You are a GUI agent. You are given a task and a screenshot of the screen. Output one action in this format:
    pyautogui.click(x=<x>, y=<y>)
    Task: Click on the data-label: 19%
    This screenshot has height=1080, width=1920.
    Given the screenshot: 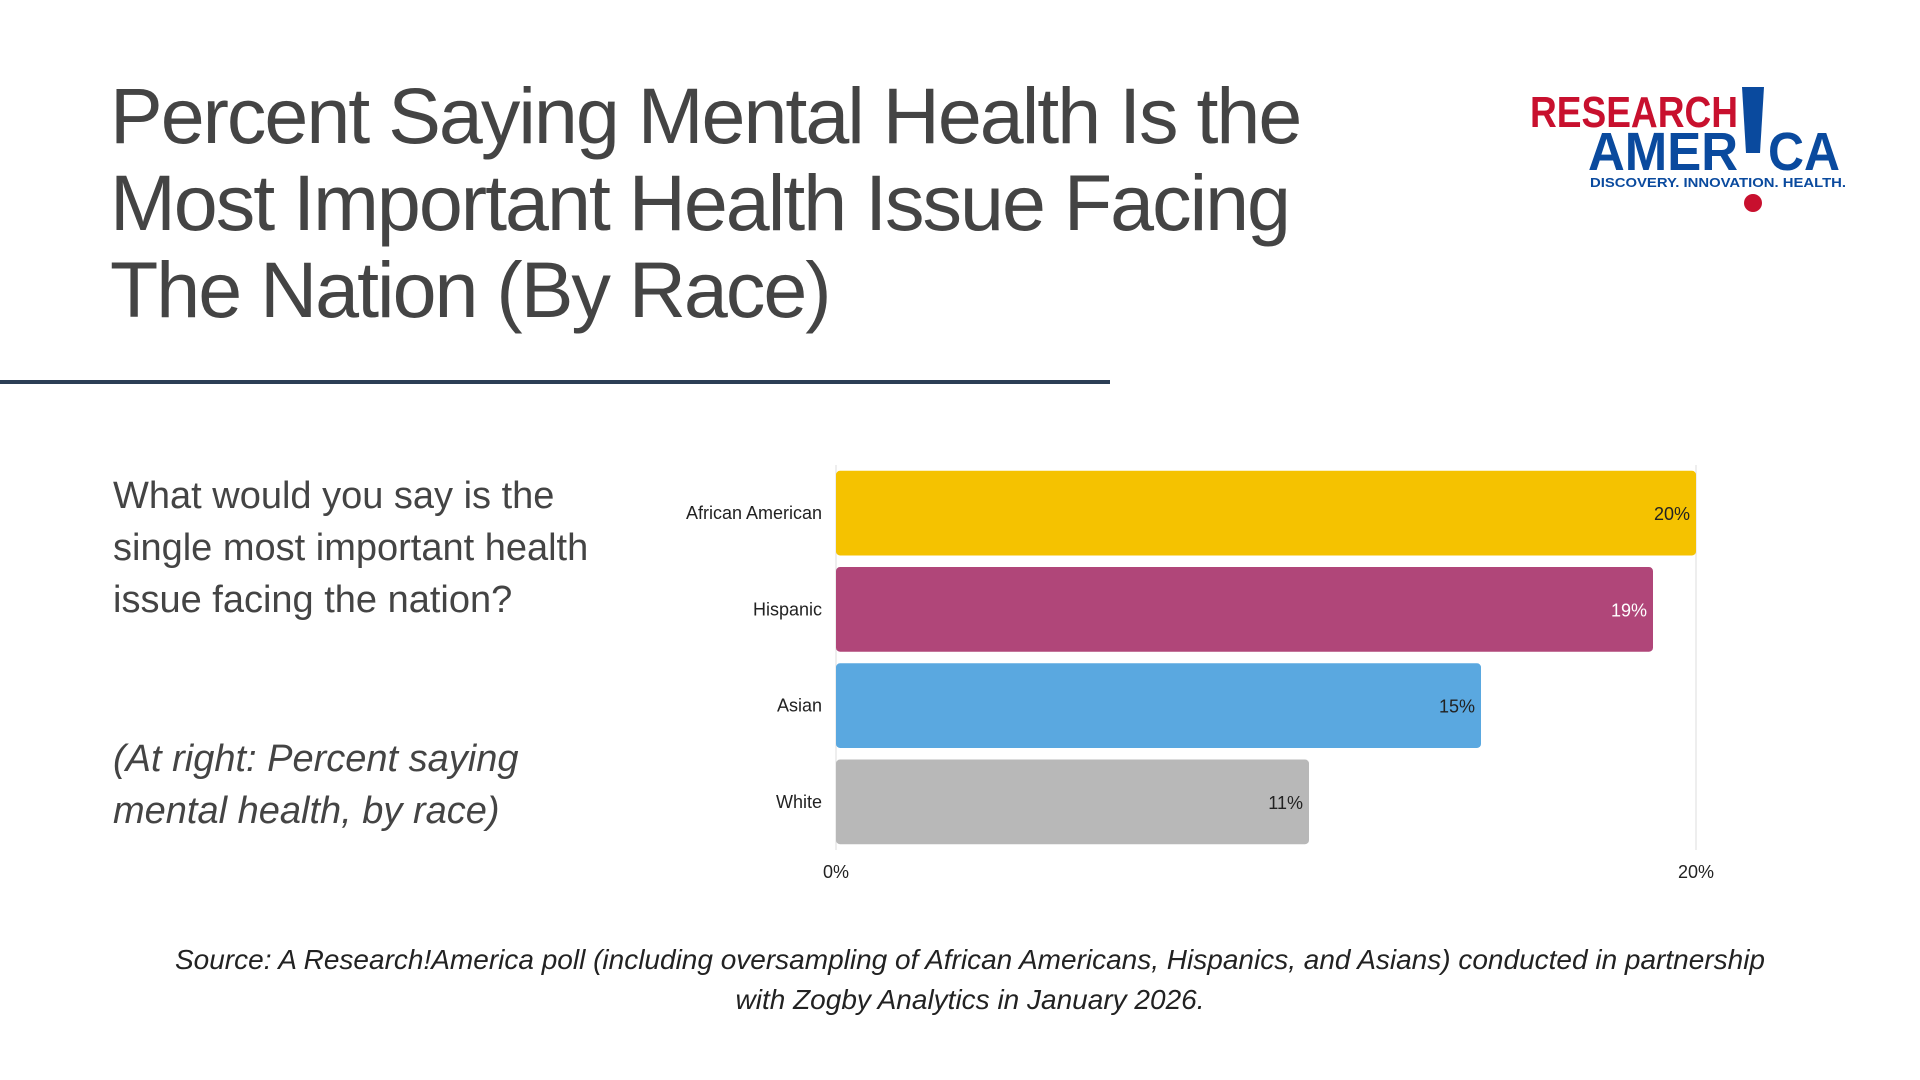 What is the action you would take?
    pyautogui.click(x=1629, y=610)
    